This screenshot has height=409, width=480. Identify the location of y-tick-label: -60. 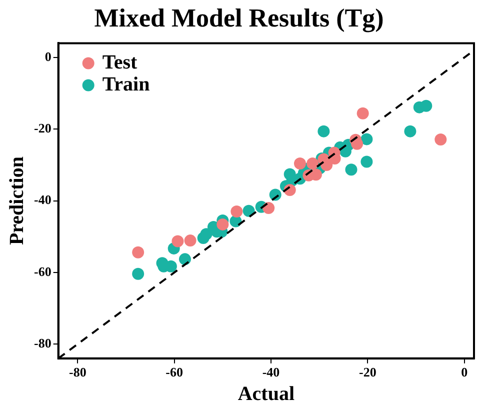
(43, 271).